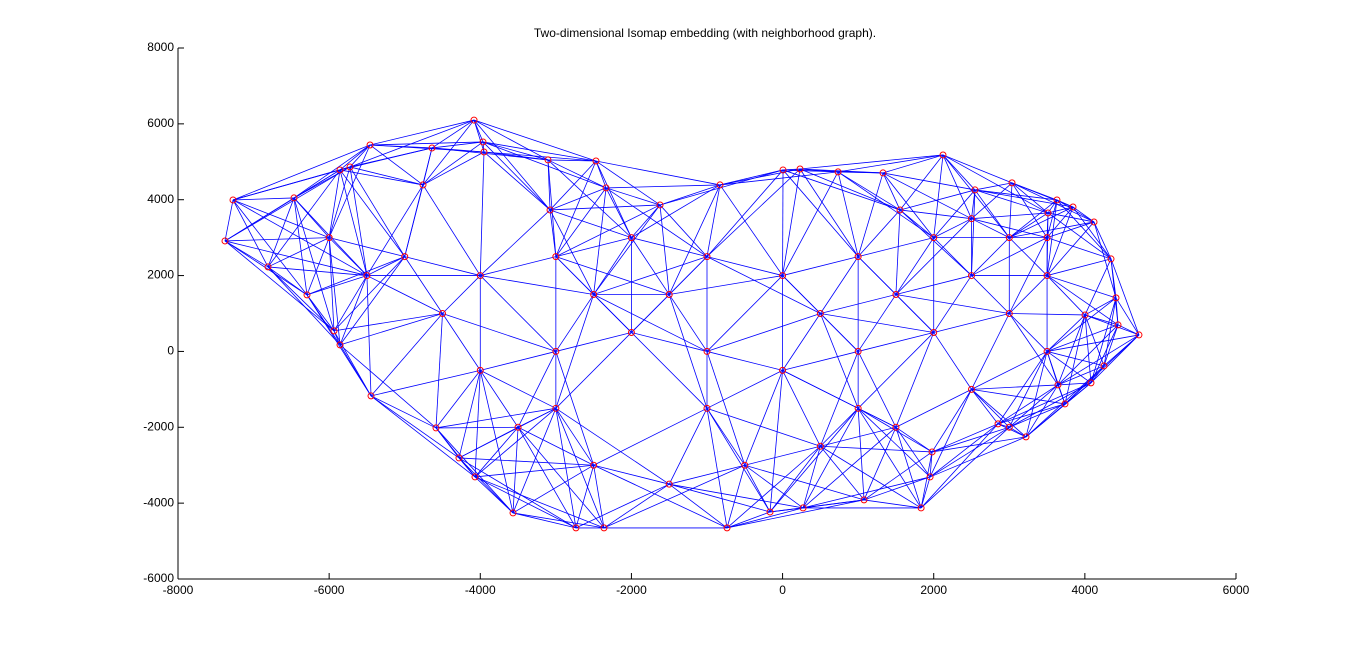 The width and height of the screenshot is (1366, 652). What do you see at coordinates (160, 123) in the screenshot?
I see `y-tick-label: 6000` at bounding box center [160, 123].